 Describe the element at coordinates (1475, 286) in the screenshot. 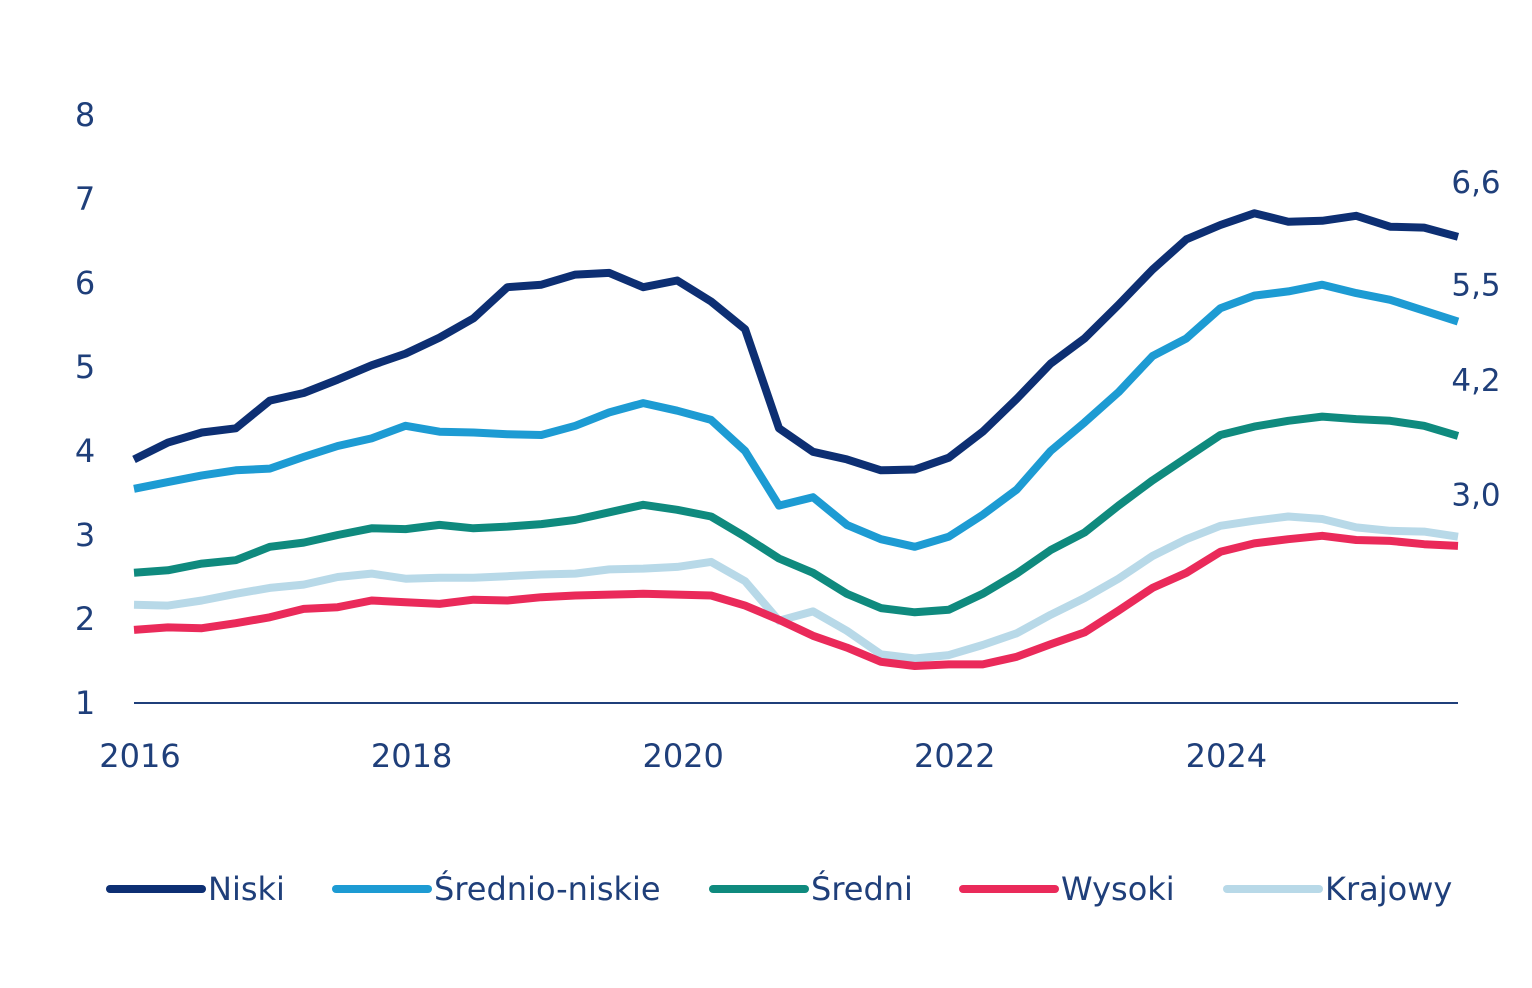

I see `end-label: 5,5` at that location.